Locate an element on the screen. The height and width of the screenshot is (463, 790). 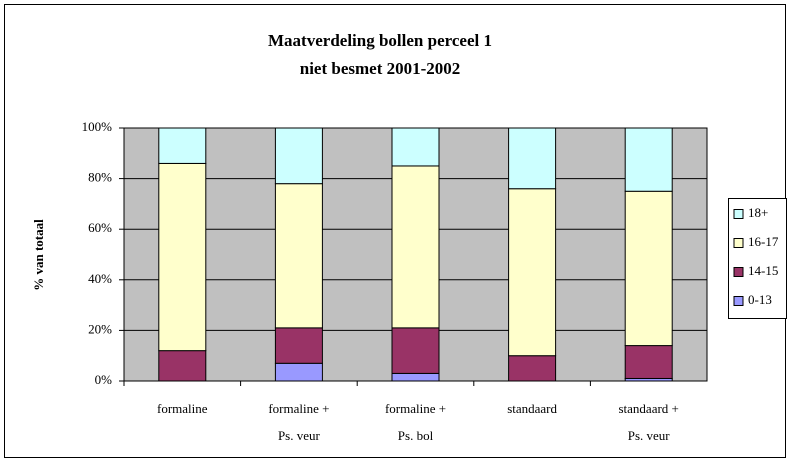
x-tick-label: Ps. bol is located at coordinates (416, 435).